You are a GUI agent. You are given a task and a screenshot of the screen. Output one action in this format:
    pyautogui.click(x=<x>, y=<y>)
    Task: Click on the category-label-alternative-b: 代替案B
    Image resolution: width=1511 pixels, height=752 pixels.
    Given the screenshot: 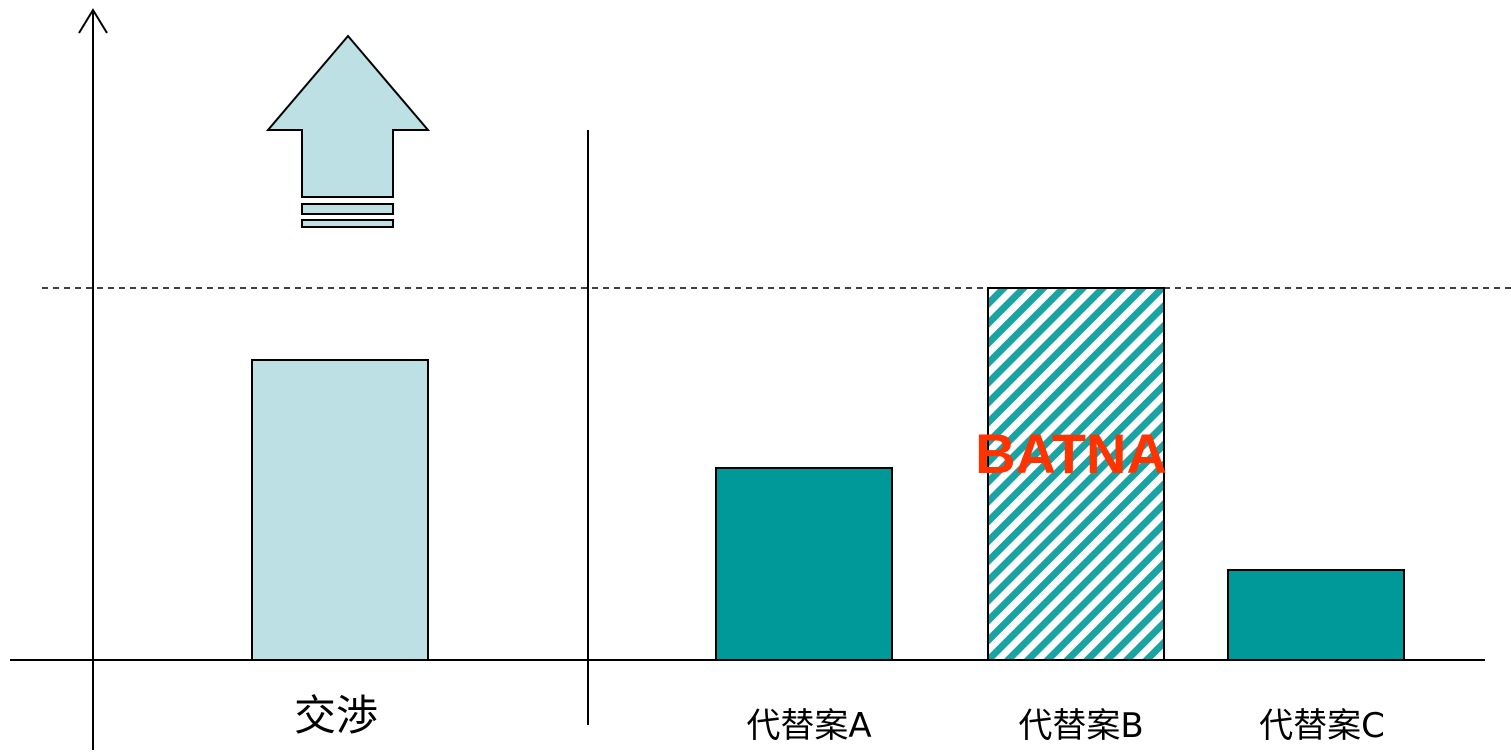 What is the action you would take?
    pyautogui.click(x=1080, y=726)
    